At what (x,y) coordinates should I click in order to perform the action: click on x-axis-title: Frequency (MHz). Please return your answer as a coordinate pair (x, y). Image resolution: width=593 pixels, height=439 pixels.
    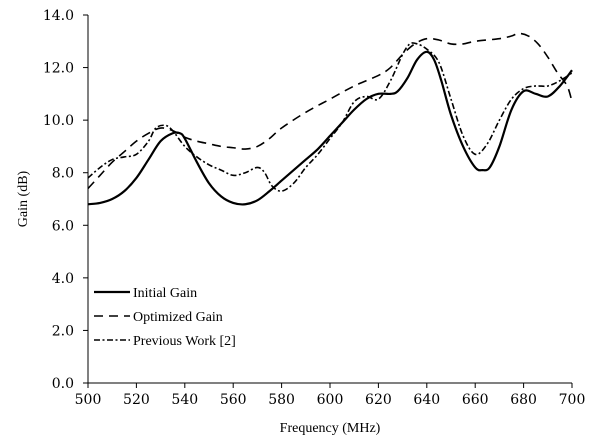
    Looking at the image, I should click on (330, 428).